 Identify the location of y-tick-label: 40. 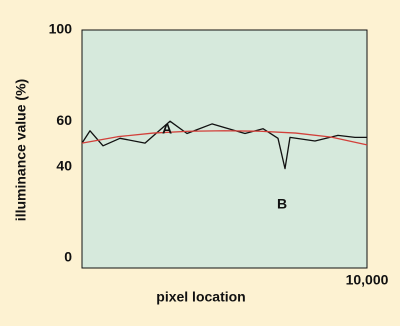
(64, 166).